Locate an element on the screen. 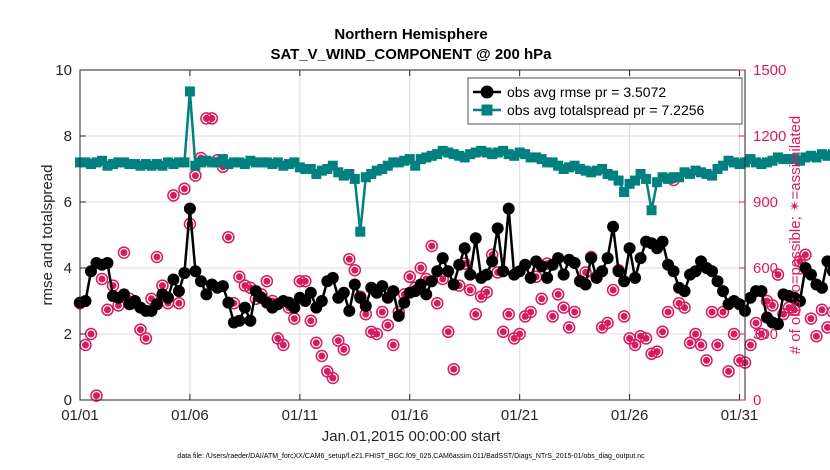 The height and width of the screenshot is (470, 830). legend-box is located at coordinates (605, 101).